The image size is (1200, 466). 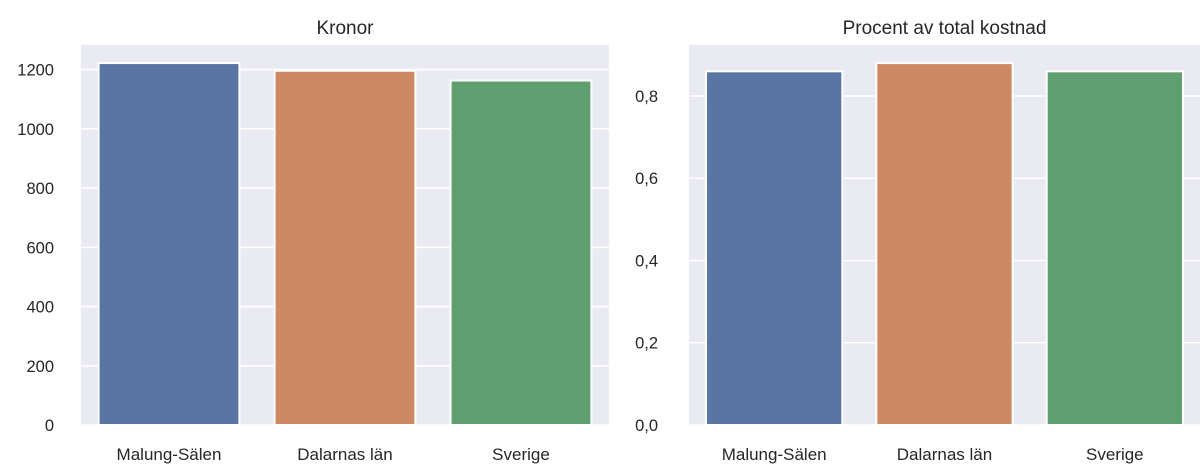 What do you see at coordinates (35, 71) in the screenshot?
I see `y-tick-label-kronor-6: 1200` at bounding box center [35, 71].